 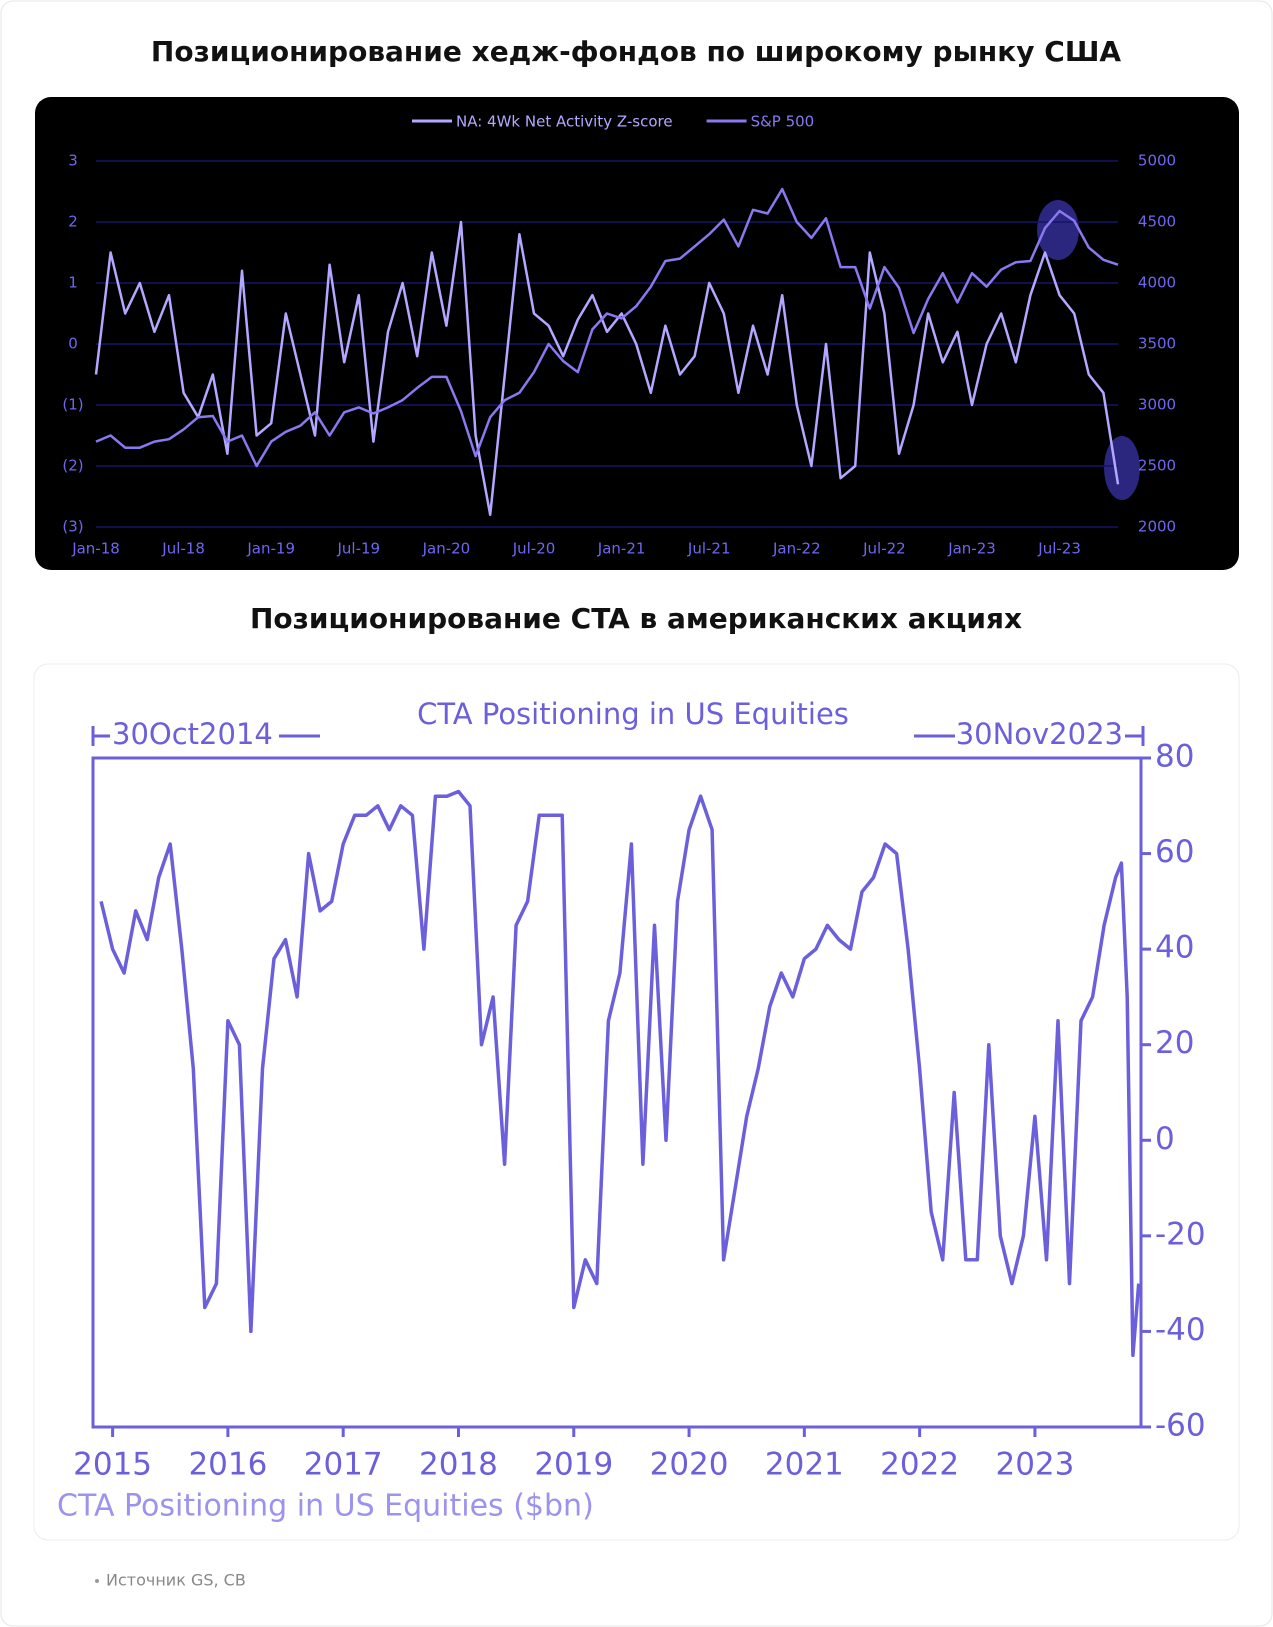 I want to click on y2-tick-label: 3000, so click(x=1157, y=405).